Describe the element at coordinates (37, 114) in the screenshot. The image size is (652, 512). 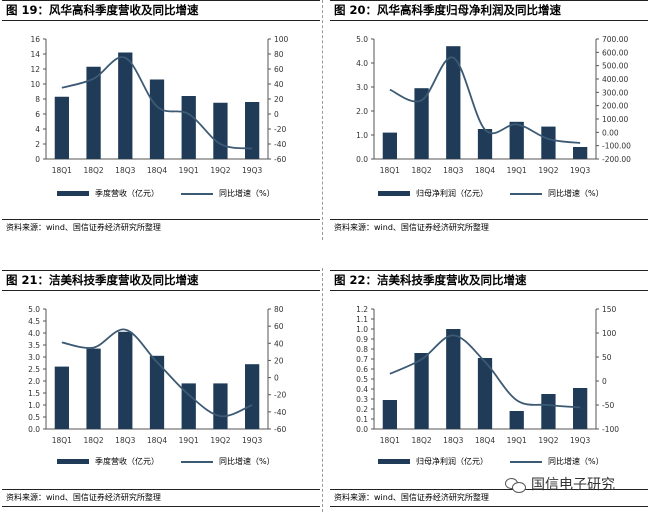
I see `y-tick-label-left: 6` at that location.